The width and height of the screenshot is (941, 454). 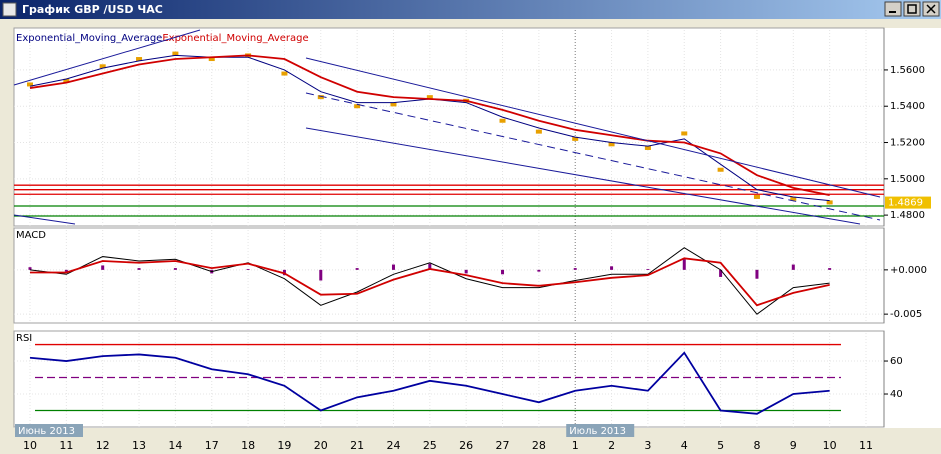 I want to click on x-tick-label: 3, so click(x=647, y=445).